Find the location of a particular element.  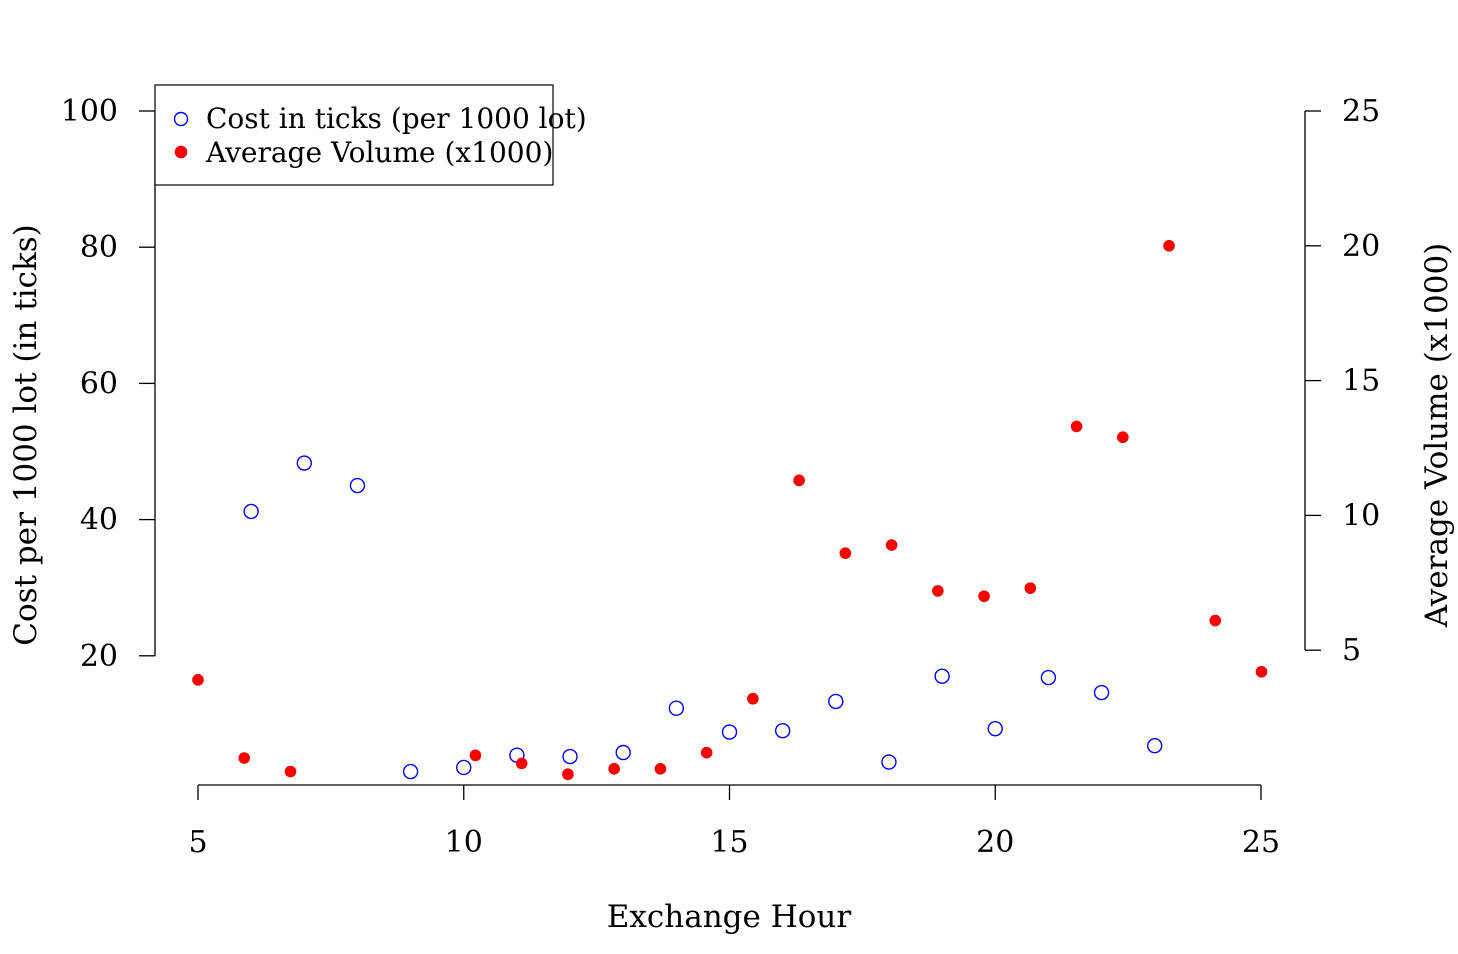

y2-tick-label: 20 is located at coordinates (1361, 246).